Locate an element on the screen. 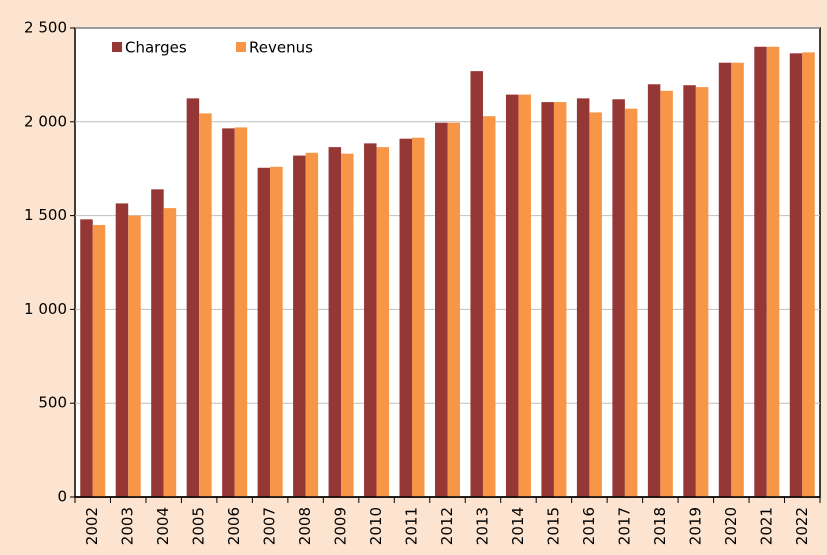  legend-label: Revenus is located at coordinates (281, 48).